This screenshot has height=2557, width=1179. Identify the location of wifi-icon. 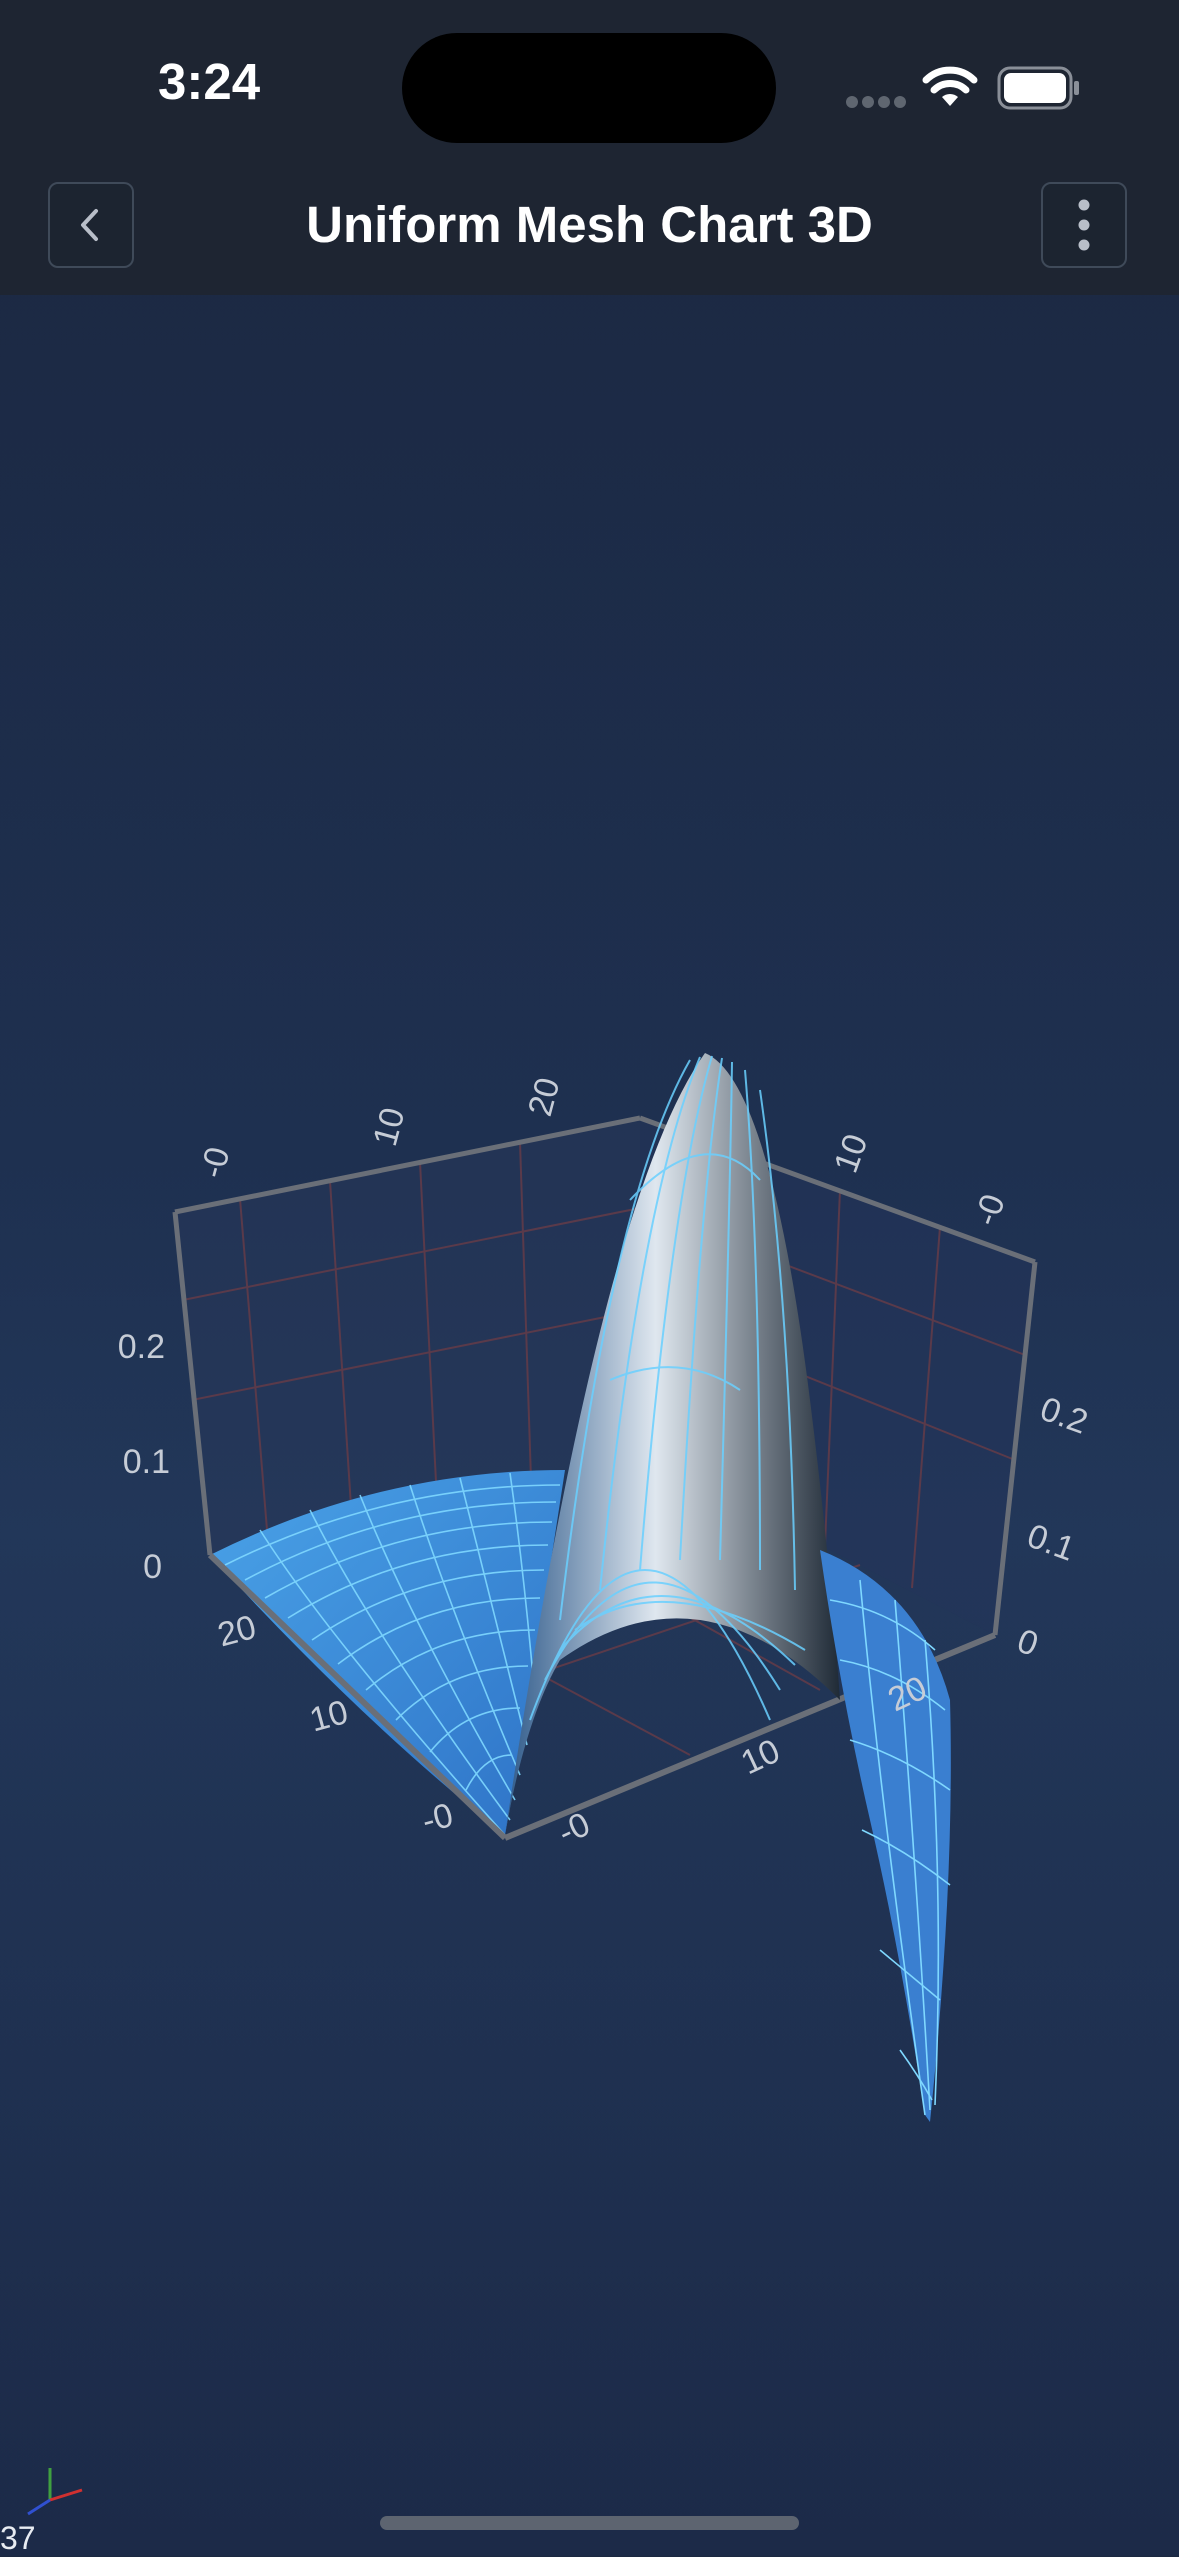
(950, 88).